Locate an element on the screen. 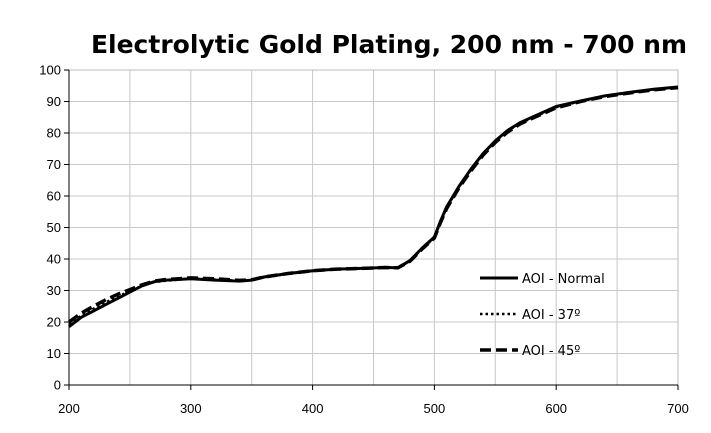  y-tick-label: 0 is located at coordinates (57, 385).